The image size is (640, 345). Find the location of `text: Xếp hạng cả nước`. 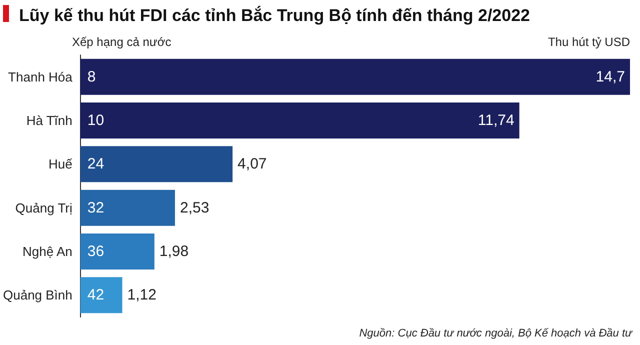

text: Xếp hạng cả nước is located at coordinates (122, 42).